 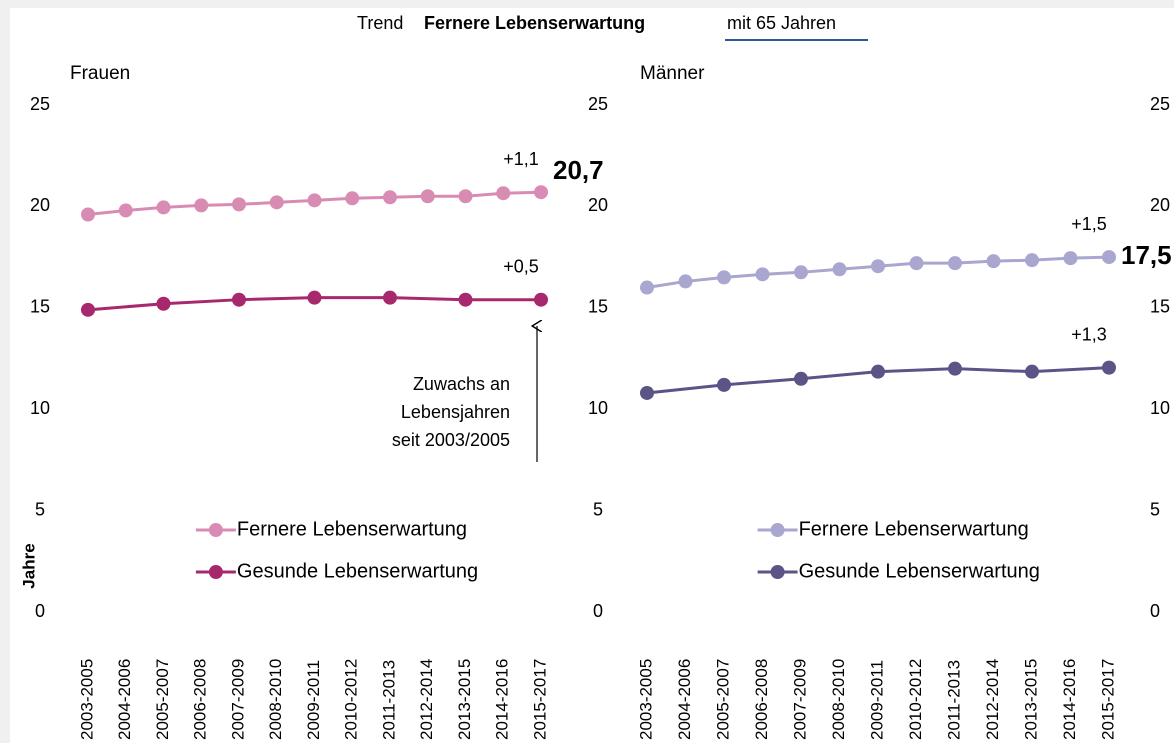 I want to click on legend-label: Gesunde Lebenserwartung, so click(x=919, y=571).